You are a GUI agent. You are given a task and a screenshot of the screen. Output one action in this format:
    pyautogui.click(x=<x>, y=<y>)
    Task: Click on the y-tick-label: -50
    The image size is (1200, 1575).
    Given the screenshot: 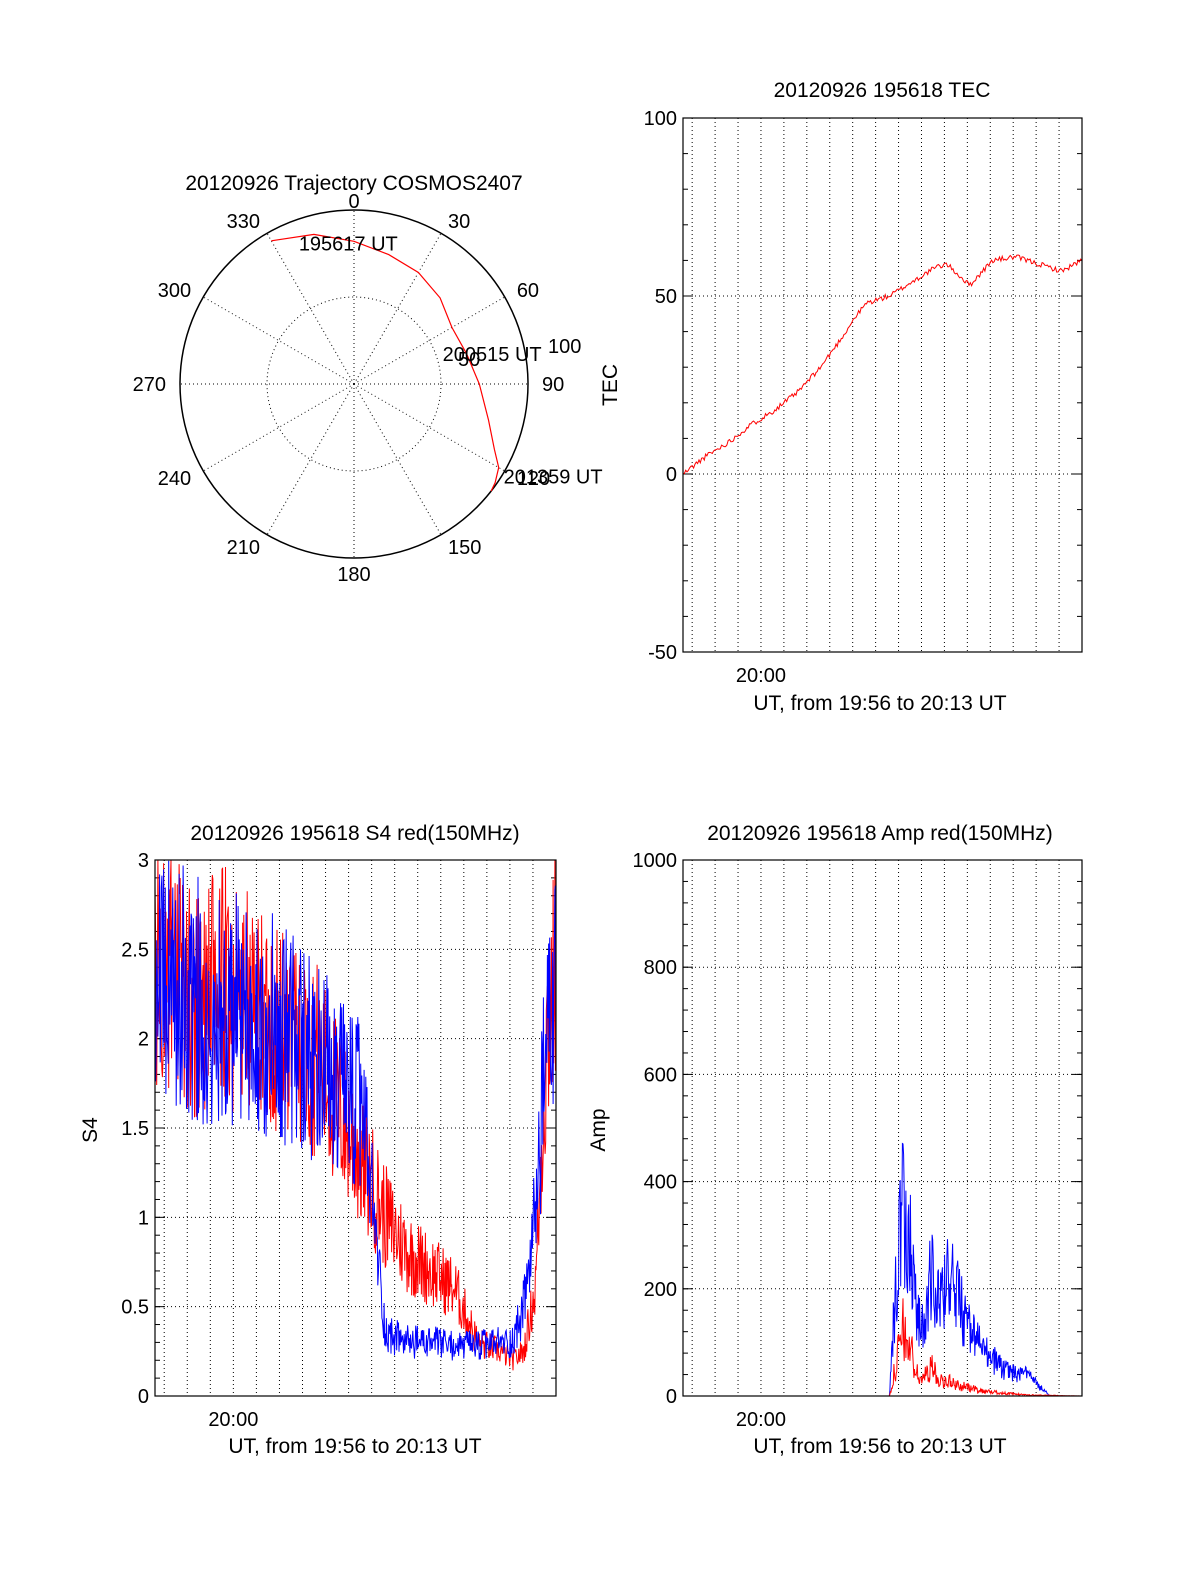 What is the action you would take?
    pyautogui.click(x=662, y=653)
    